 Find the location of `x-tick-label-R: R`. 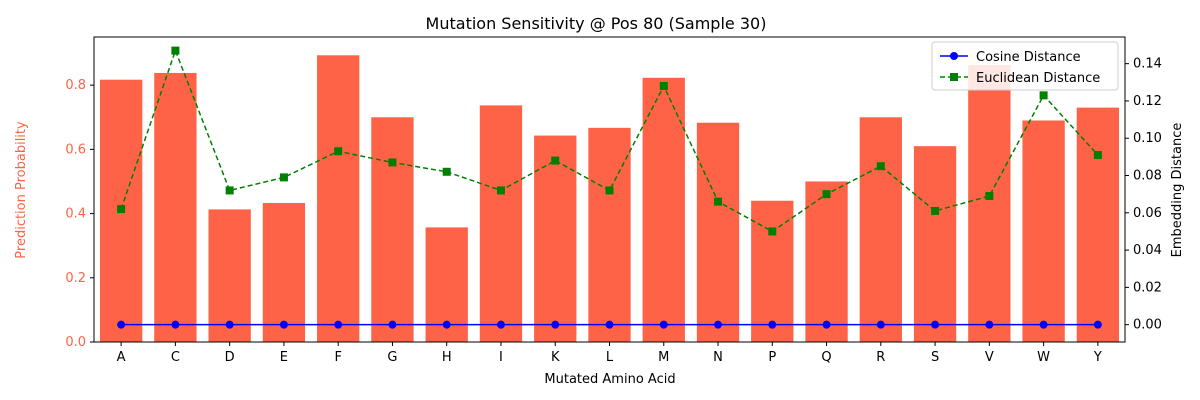

x-tick-label-R: R is located at coordinates (880, 357).